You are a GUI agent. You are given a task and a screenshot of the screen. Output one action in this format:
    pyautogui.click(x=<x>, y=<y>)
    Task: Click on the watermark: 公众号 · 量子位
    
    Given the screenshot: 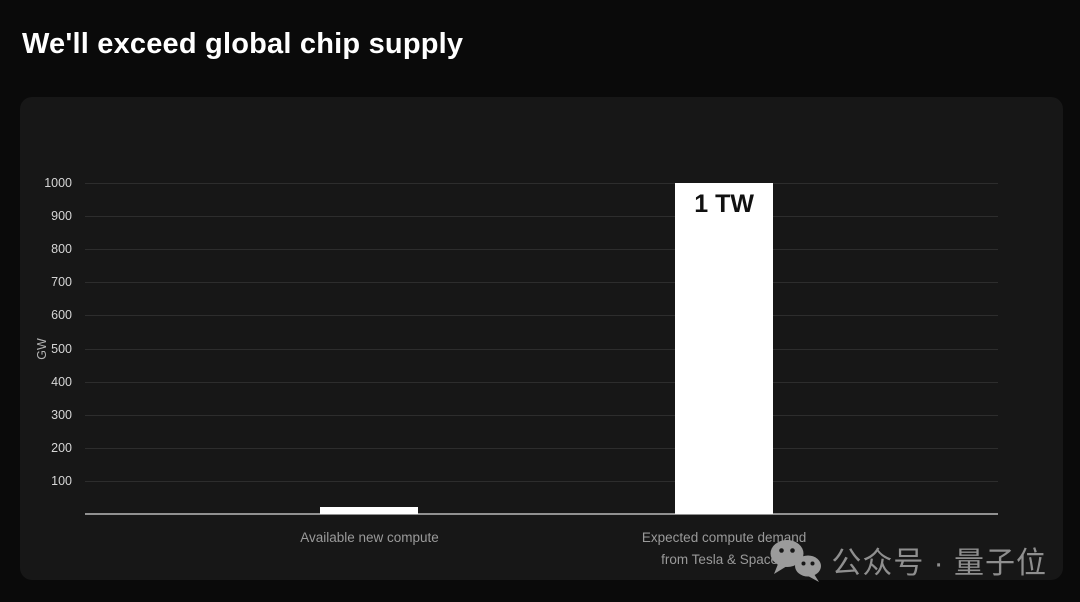 What is the action you would take?
    pyautogui.click(x=907, y=560)
    